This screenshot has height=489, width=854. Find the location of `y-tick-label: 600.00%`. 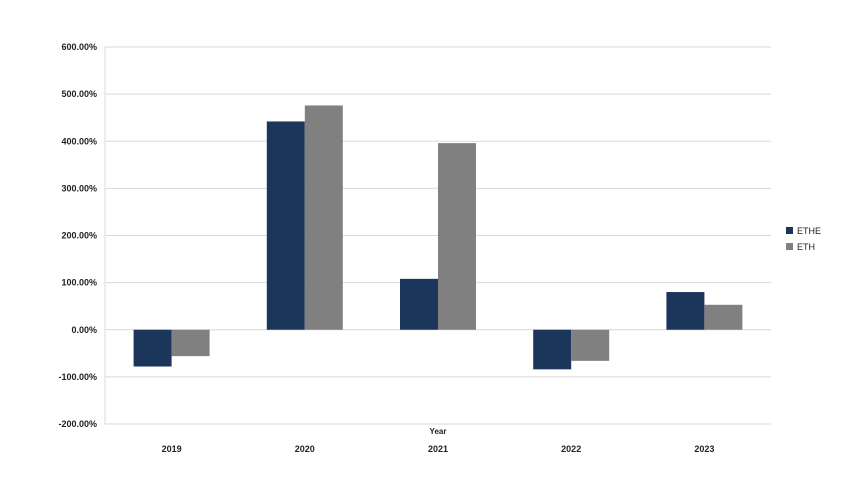

y-tick-label: 600.00% is located at coordinates (79, 47).